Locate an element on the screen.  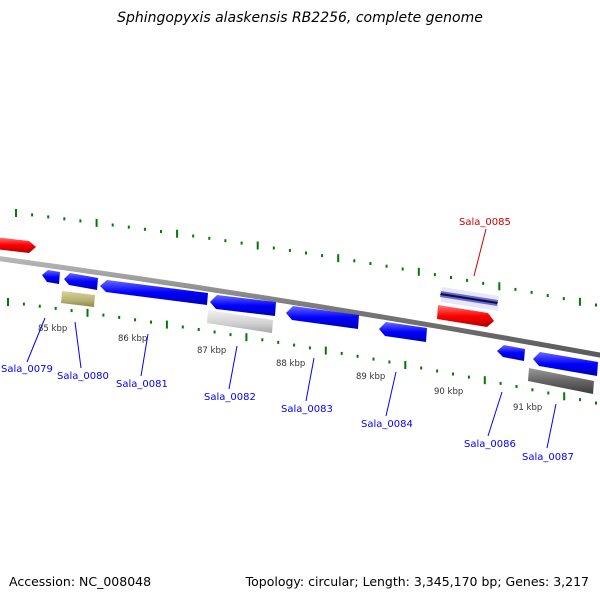
feature-khaki is located at coordinates (78, 299).